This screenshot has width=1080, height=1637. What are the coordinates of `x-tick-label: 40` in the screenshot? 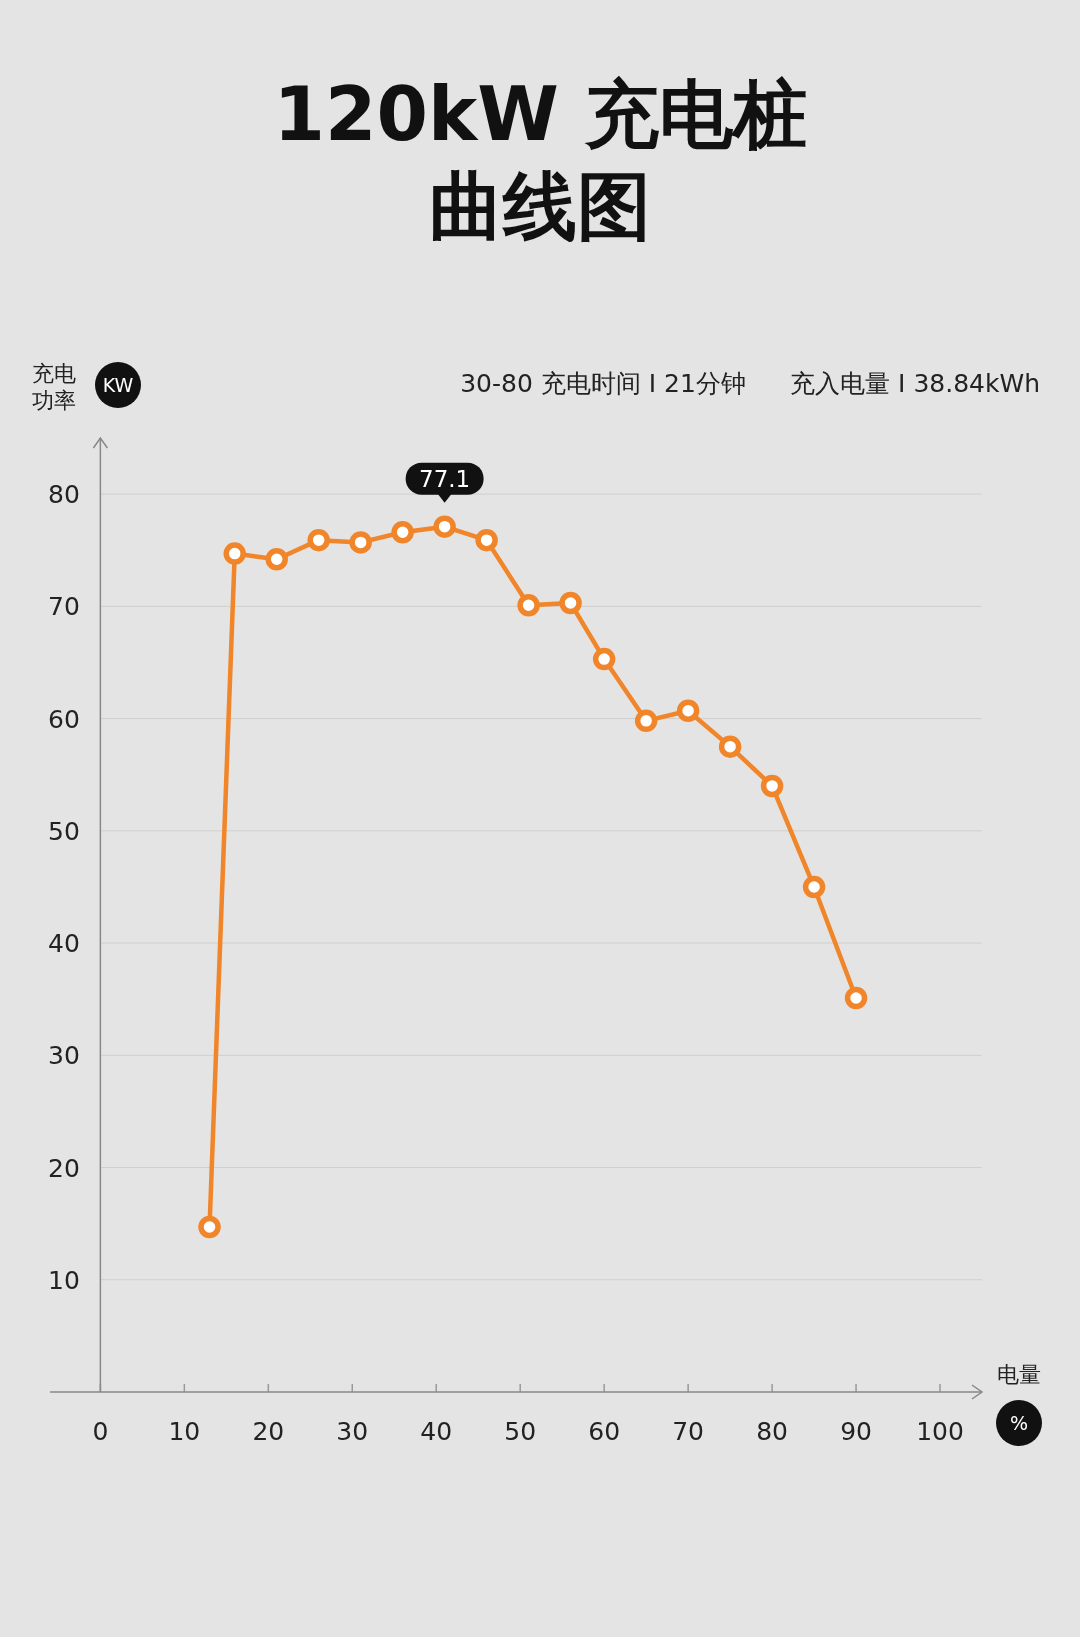 It's located at (436, 1431).